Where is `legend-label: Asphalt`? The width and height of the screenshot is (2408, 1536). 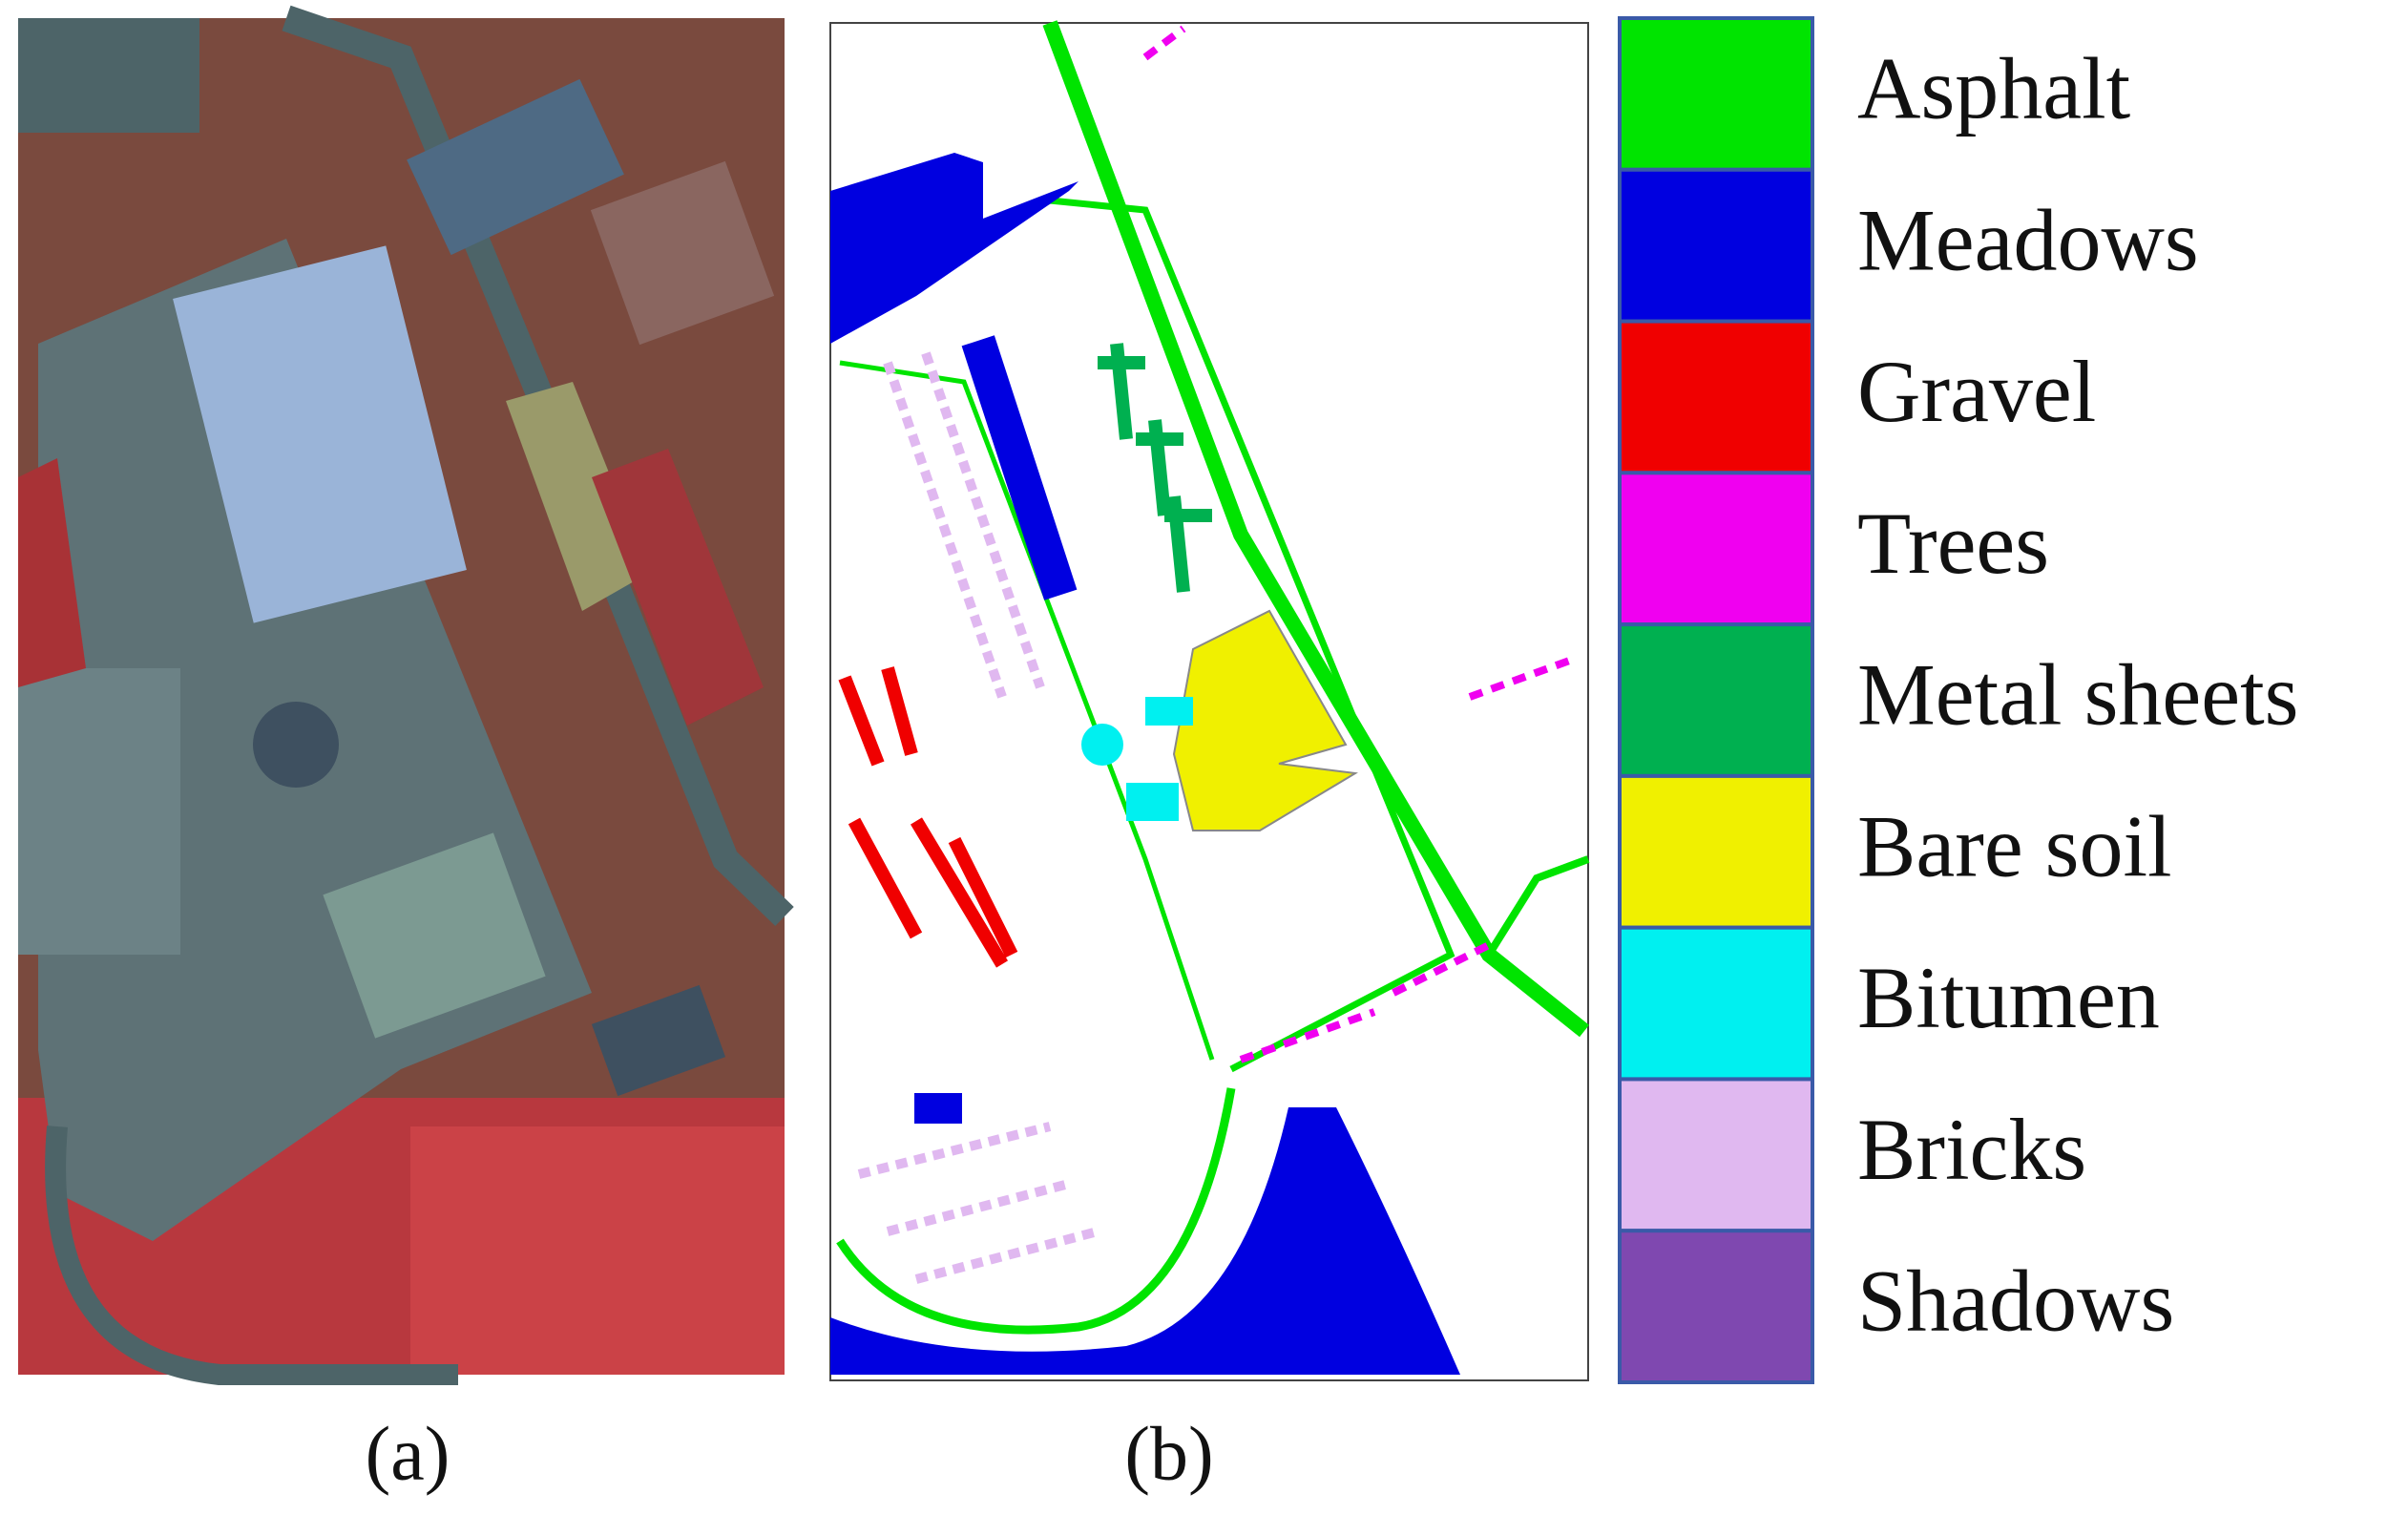
legend-label: Asphalt is located at coordinates (1994, 88).